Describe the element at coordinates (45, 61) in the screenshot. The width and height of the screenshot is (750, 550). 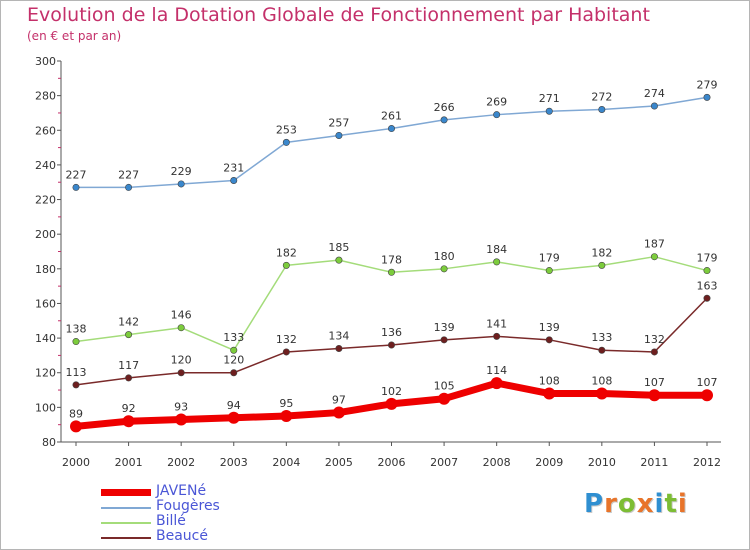
I see `y-tick-label: 300` at that location.